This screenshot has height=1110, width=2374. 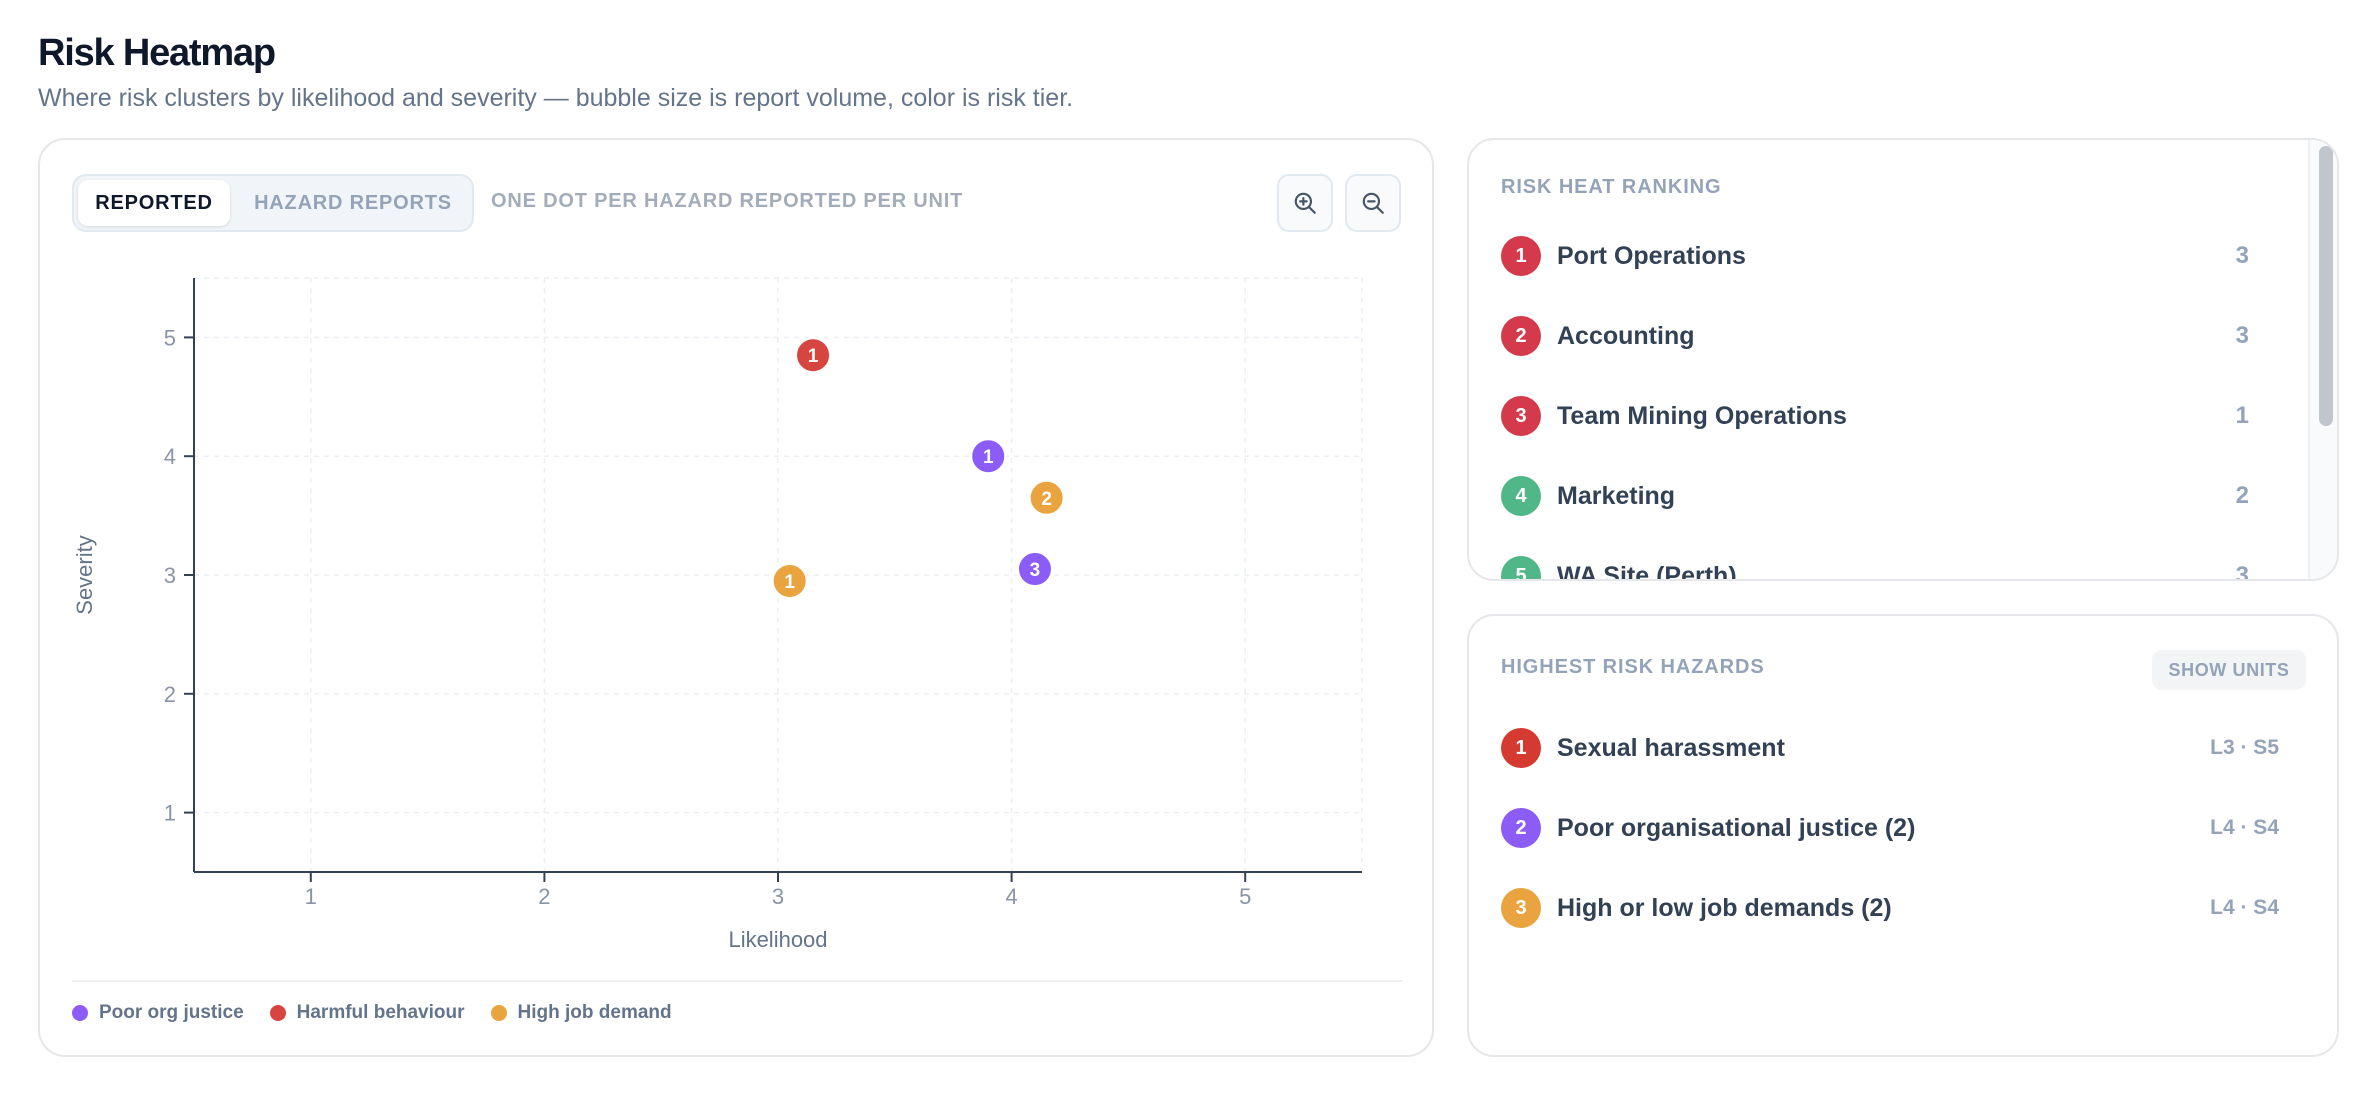 I want to click on view-toggle: REPORTED HAZARD REPORTS, so click(x=273, y=203).